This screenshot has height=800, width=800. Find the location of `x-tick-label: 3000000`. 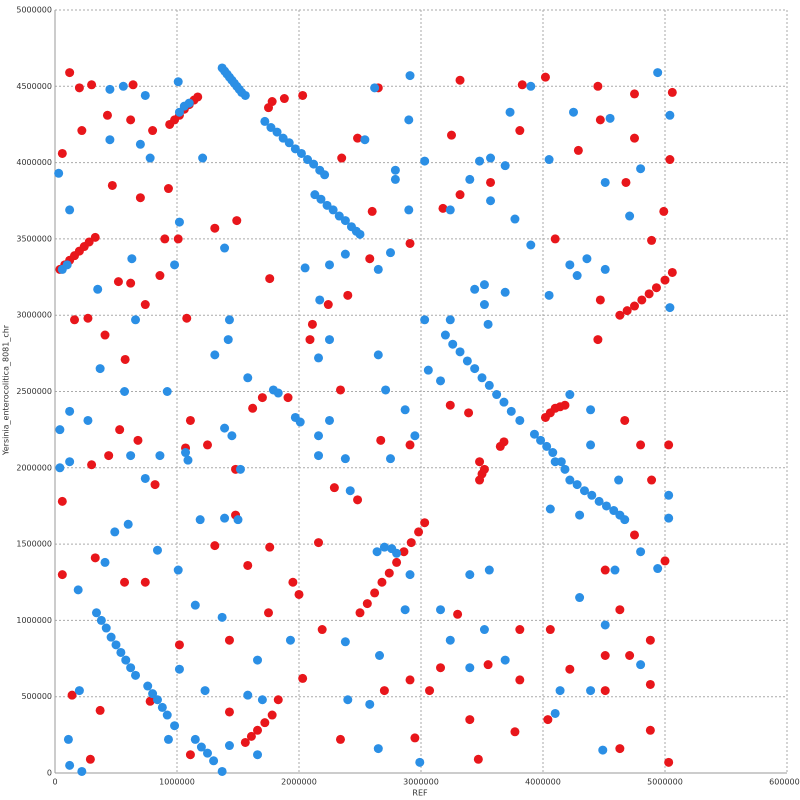

x-tick-label: 3000000 is located at coordinates (421, 782).